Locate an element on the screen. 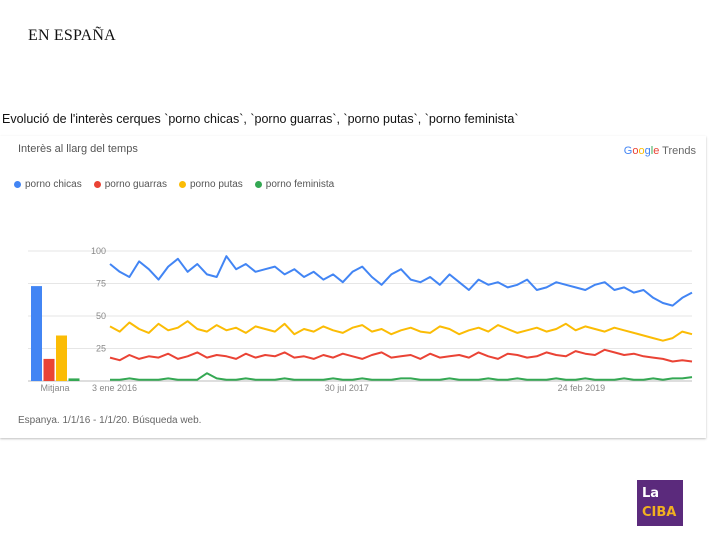 Image resolution: width=720 pixels, height=540 pixels. legend-item: porno guarras is located at coordinates (130, 184).